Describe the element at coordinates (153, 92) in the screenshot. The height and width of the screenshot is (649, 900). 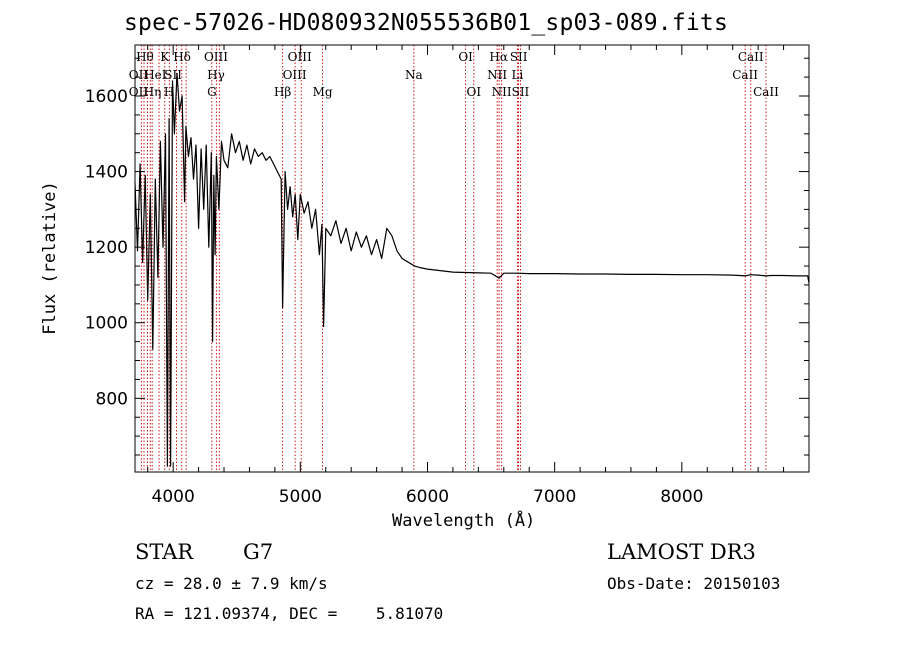
I see `line-label: Hη` at that location.